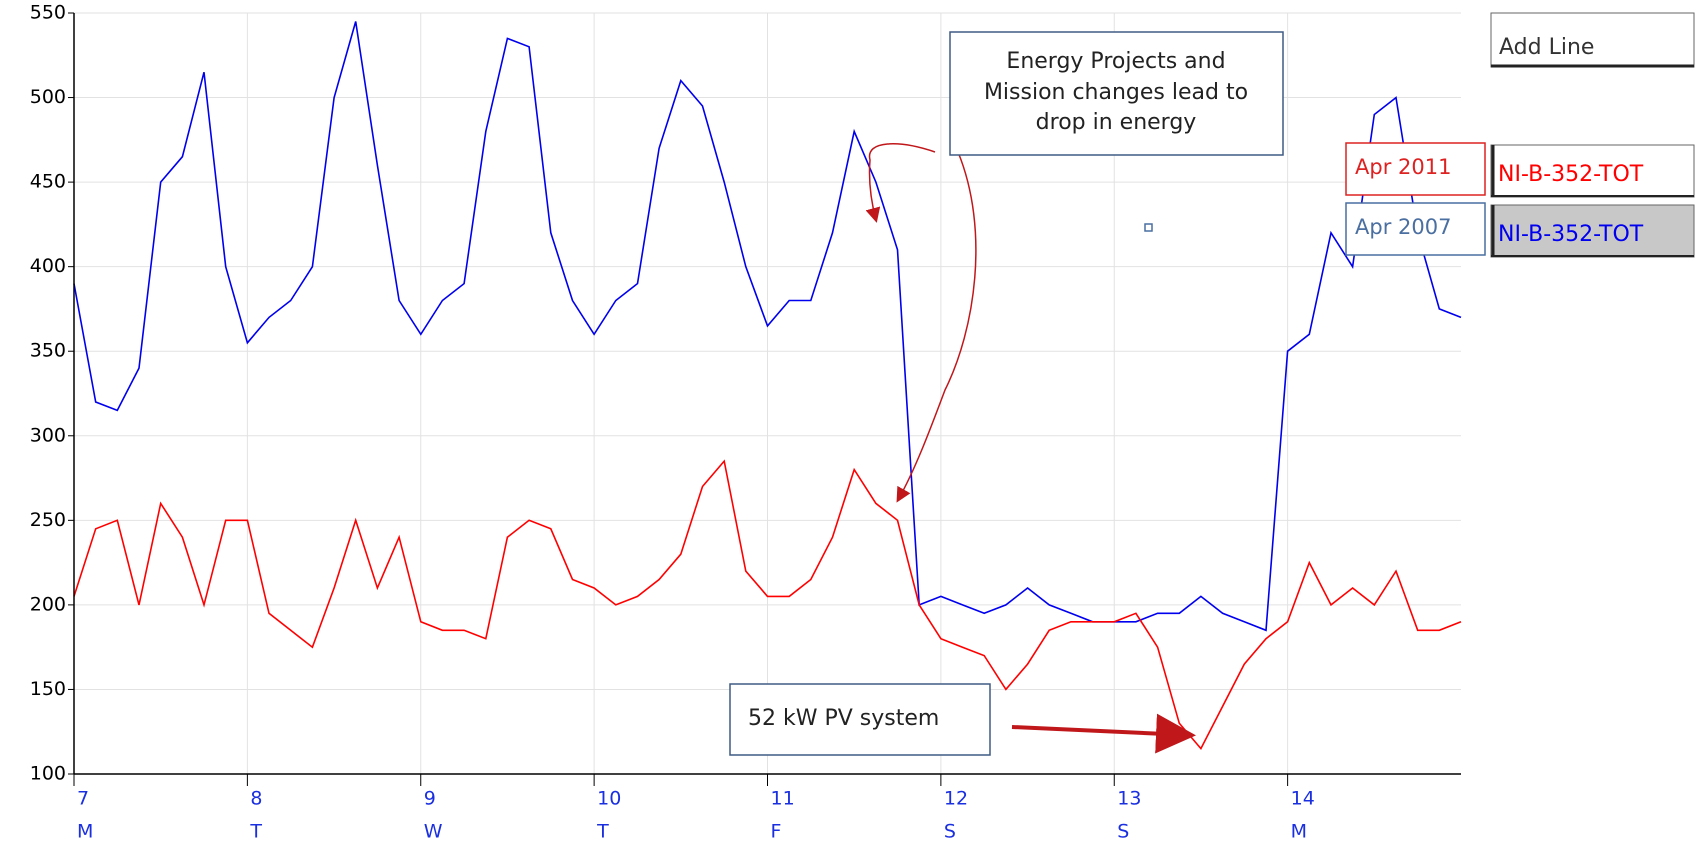 Image resolution: width=1696 pixels, height=841 pixels. I want to click on x-tick-label: 11, so click(783, 799).